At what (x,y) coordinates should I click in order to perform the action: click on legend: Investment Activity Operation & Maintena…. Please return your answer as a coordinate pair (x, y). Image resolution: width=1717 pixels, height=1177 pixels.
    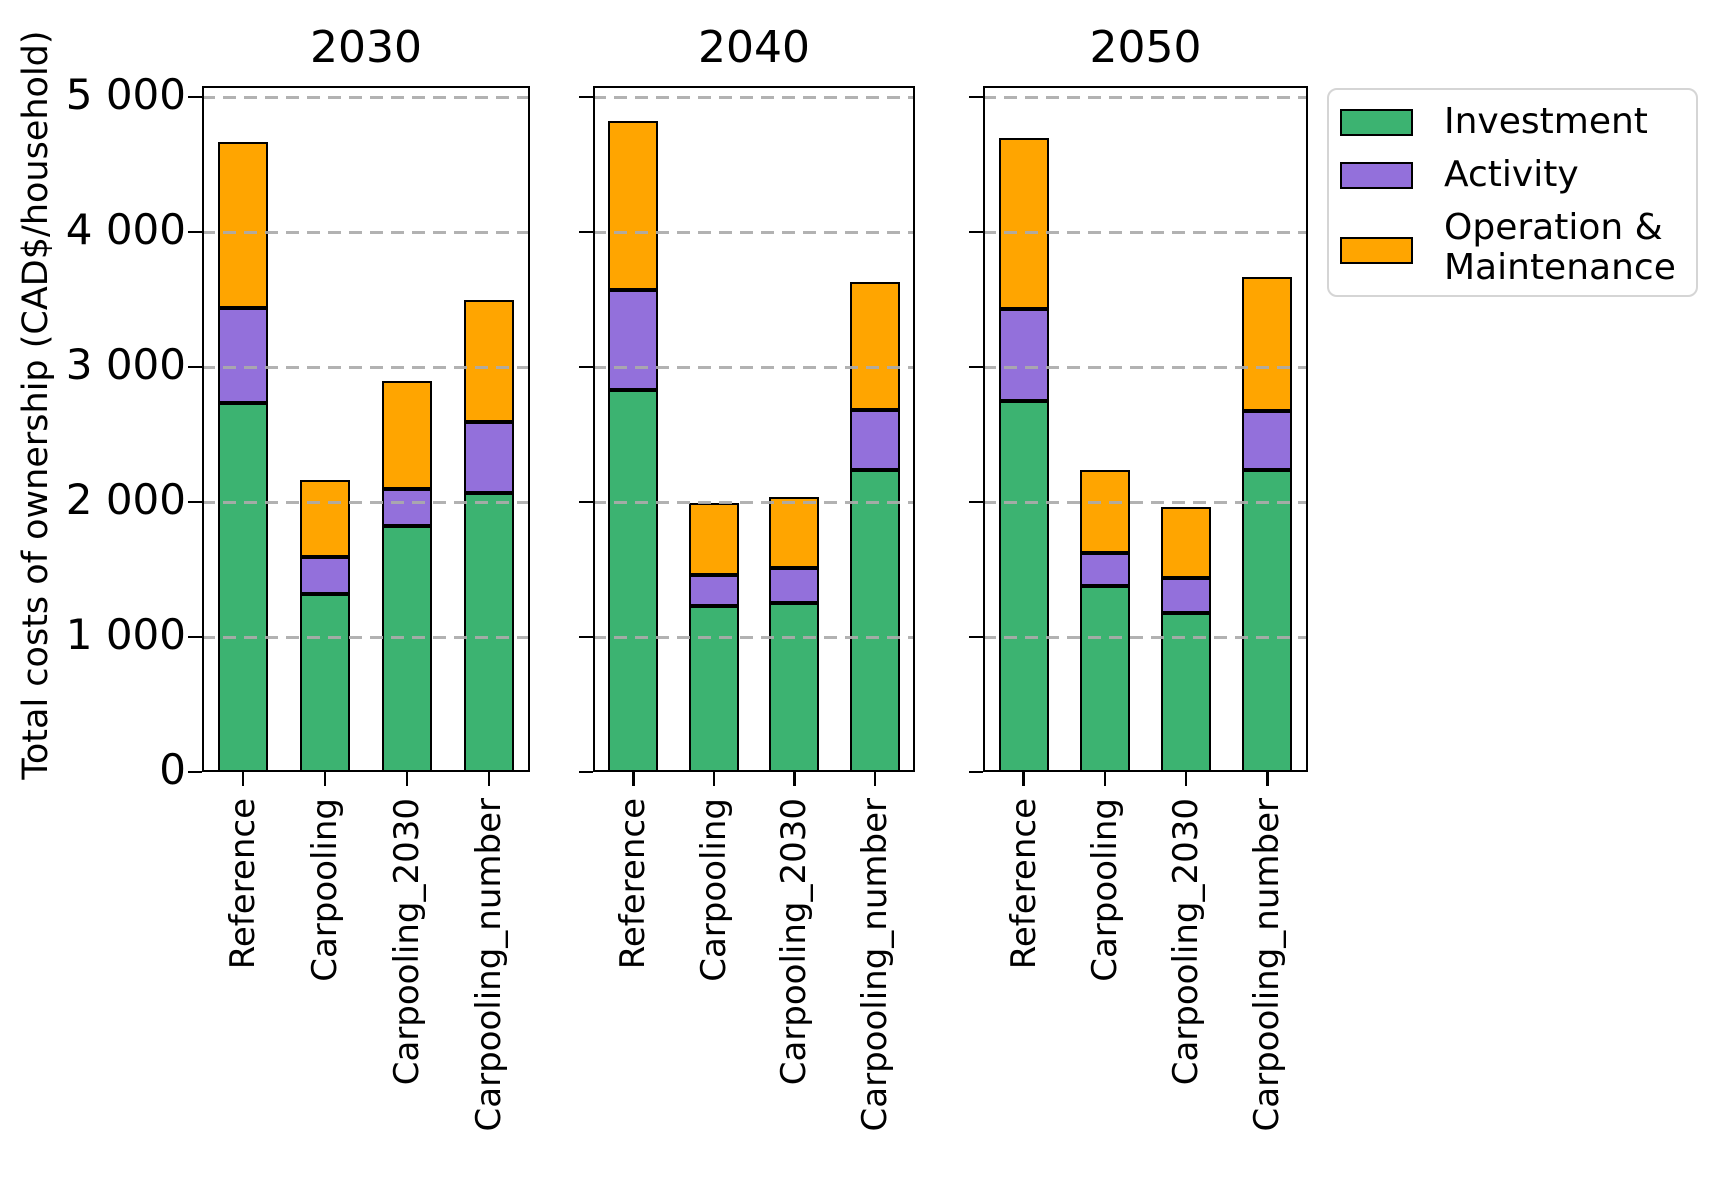
    Looking at the image, I should click on (1512, 192).